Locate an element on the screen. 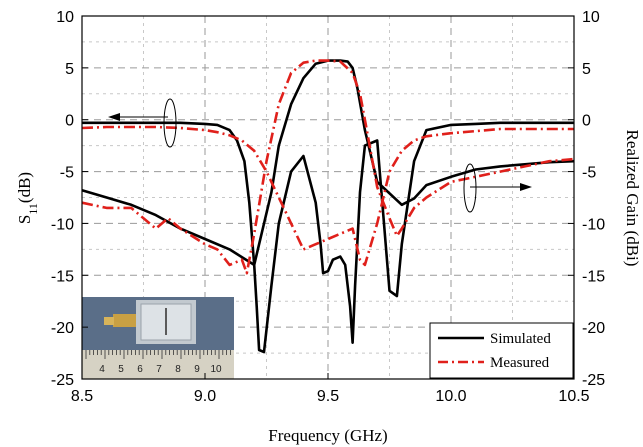 This screenshot has height=447, width=643. ruler-label: 9 is located at coordinates (197, 369).